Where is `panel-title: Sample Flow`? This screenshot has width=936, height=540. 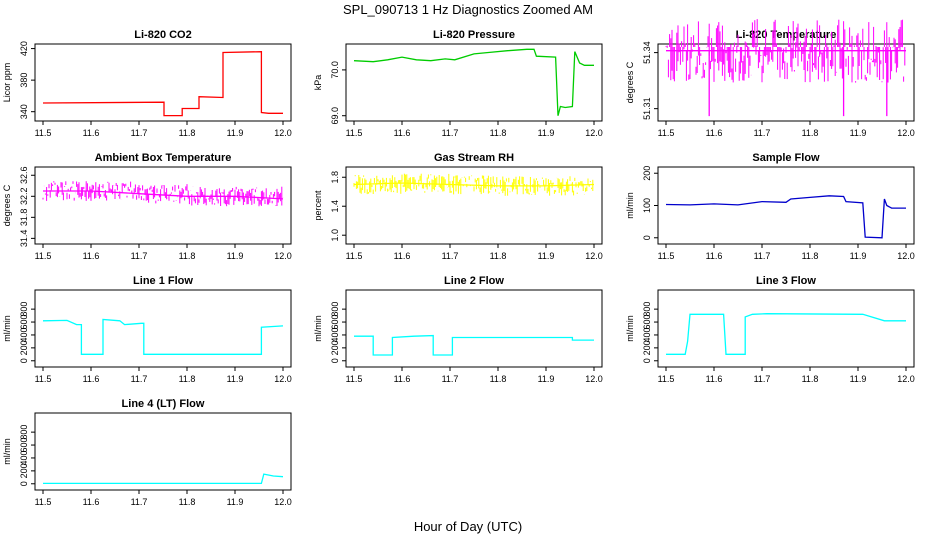
panel-title: Sample Flow is located at coordinates (786, 158).